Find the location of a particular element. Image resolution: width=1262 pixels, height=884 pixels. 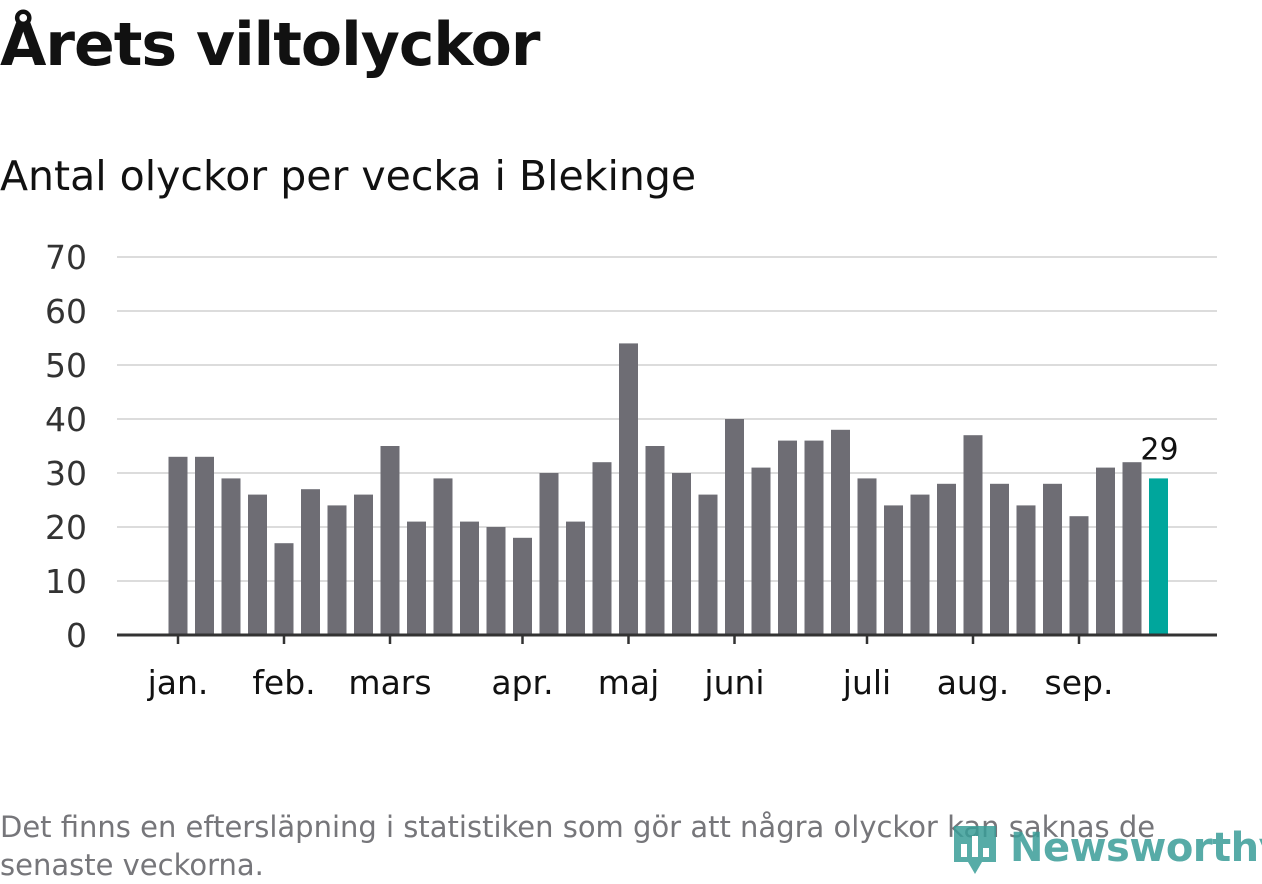

x-tick-label: aug. is located at coordinates (973, 682).